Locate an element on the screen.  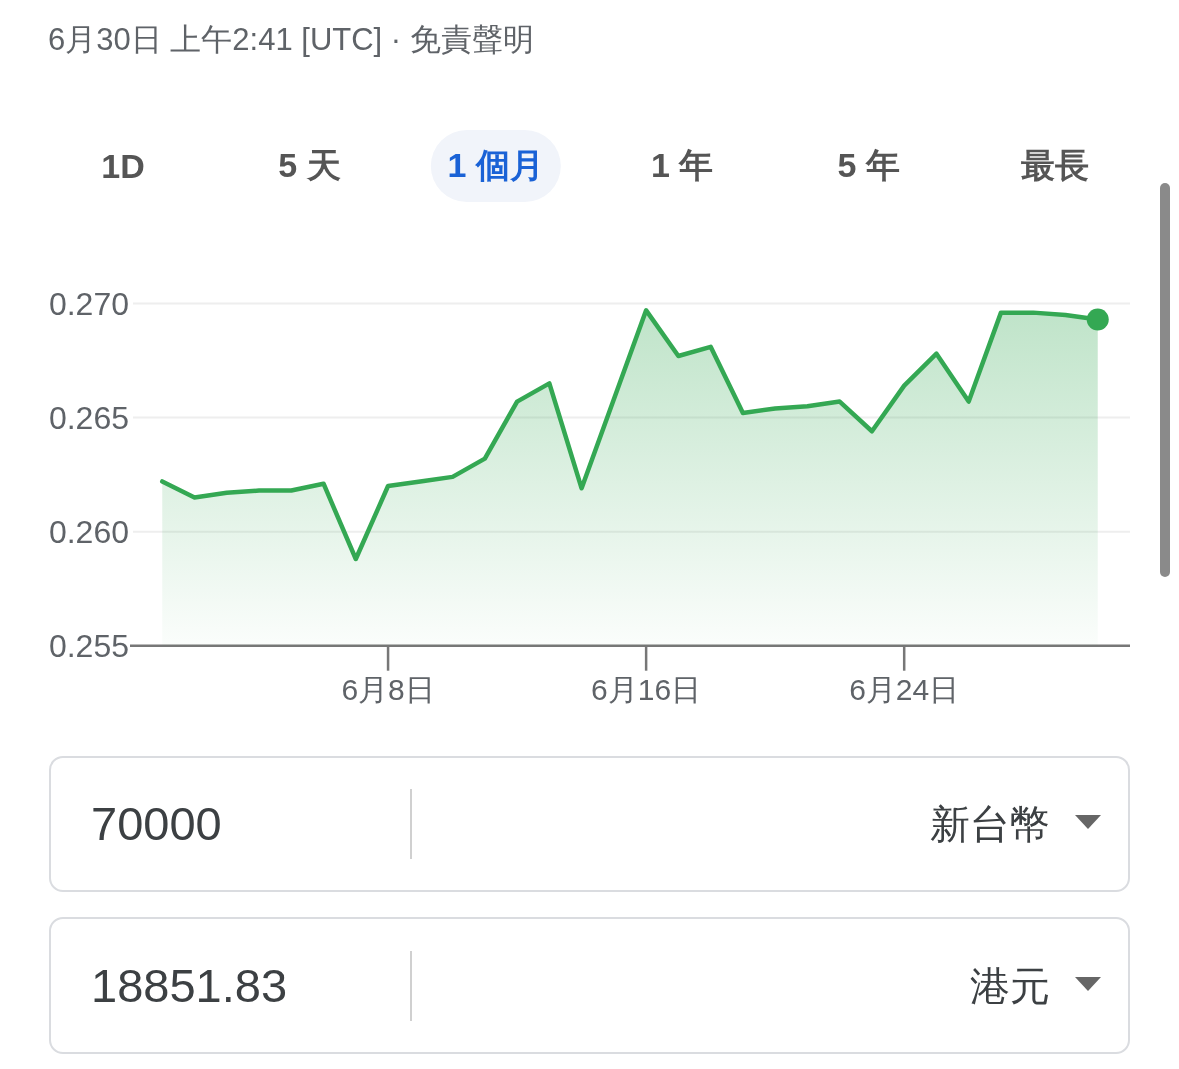
currency: 港元 is located at coordinates (1010, 986).